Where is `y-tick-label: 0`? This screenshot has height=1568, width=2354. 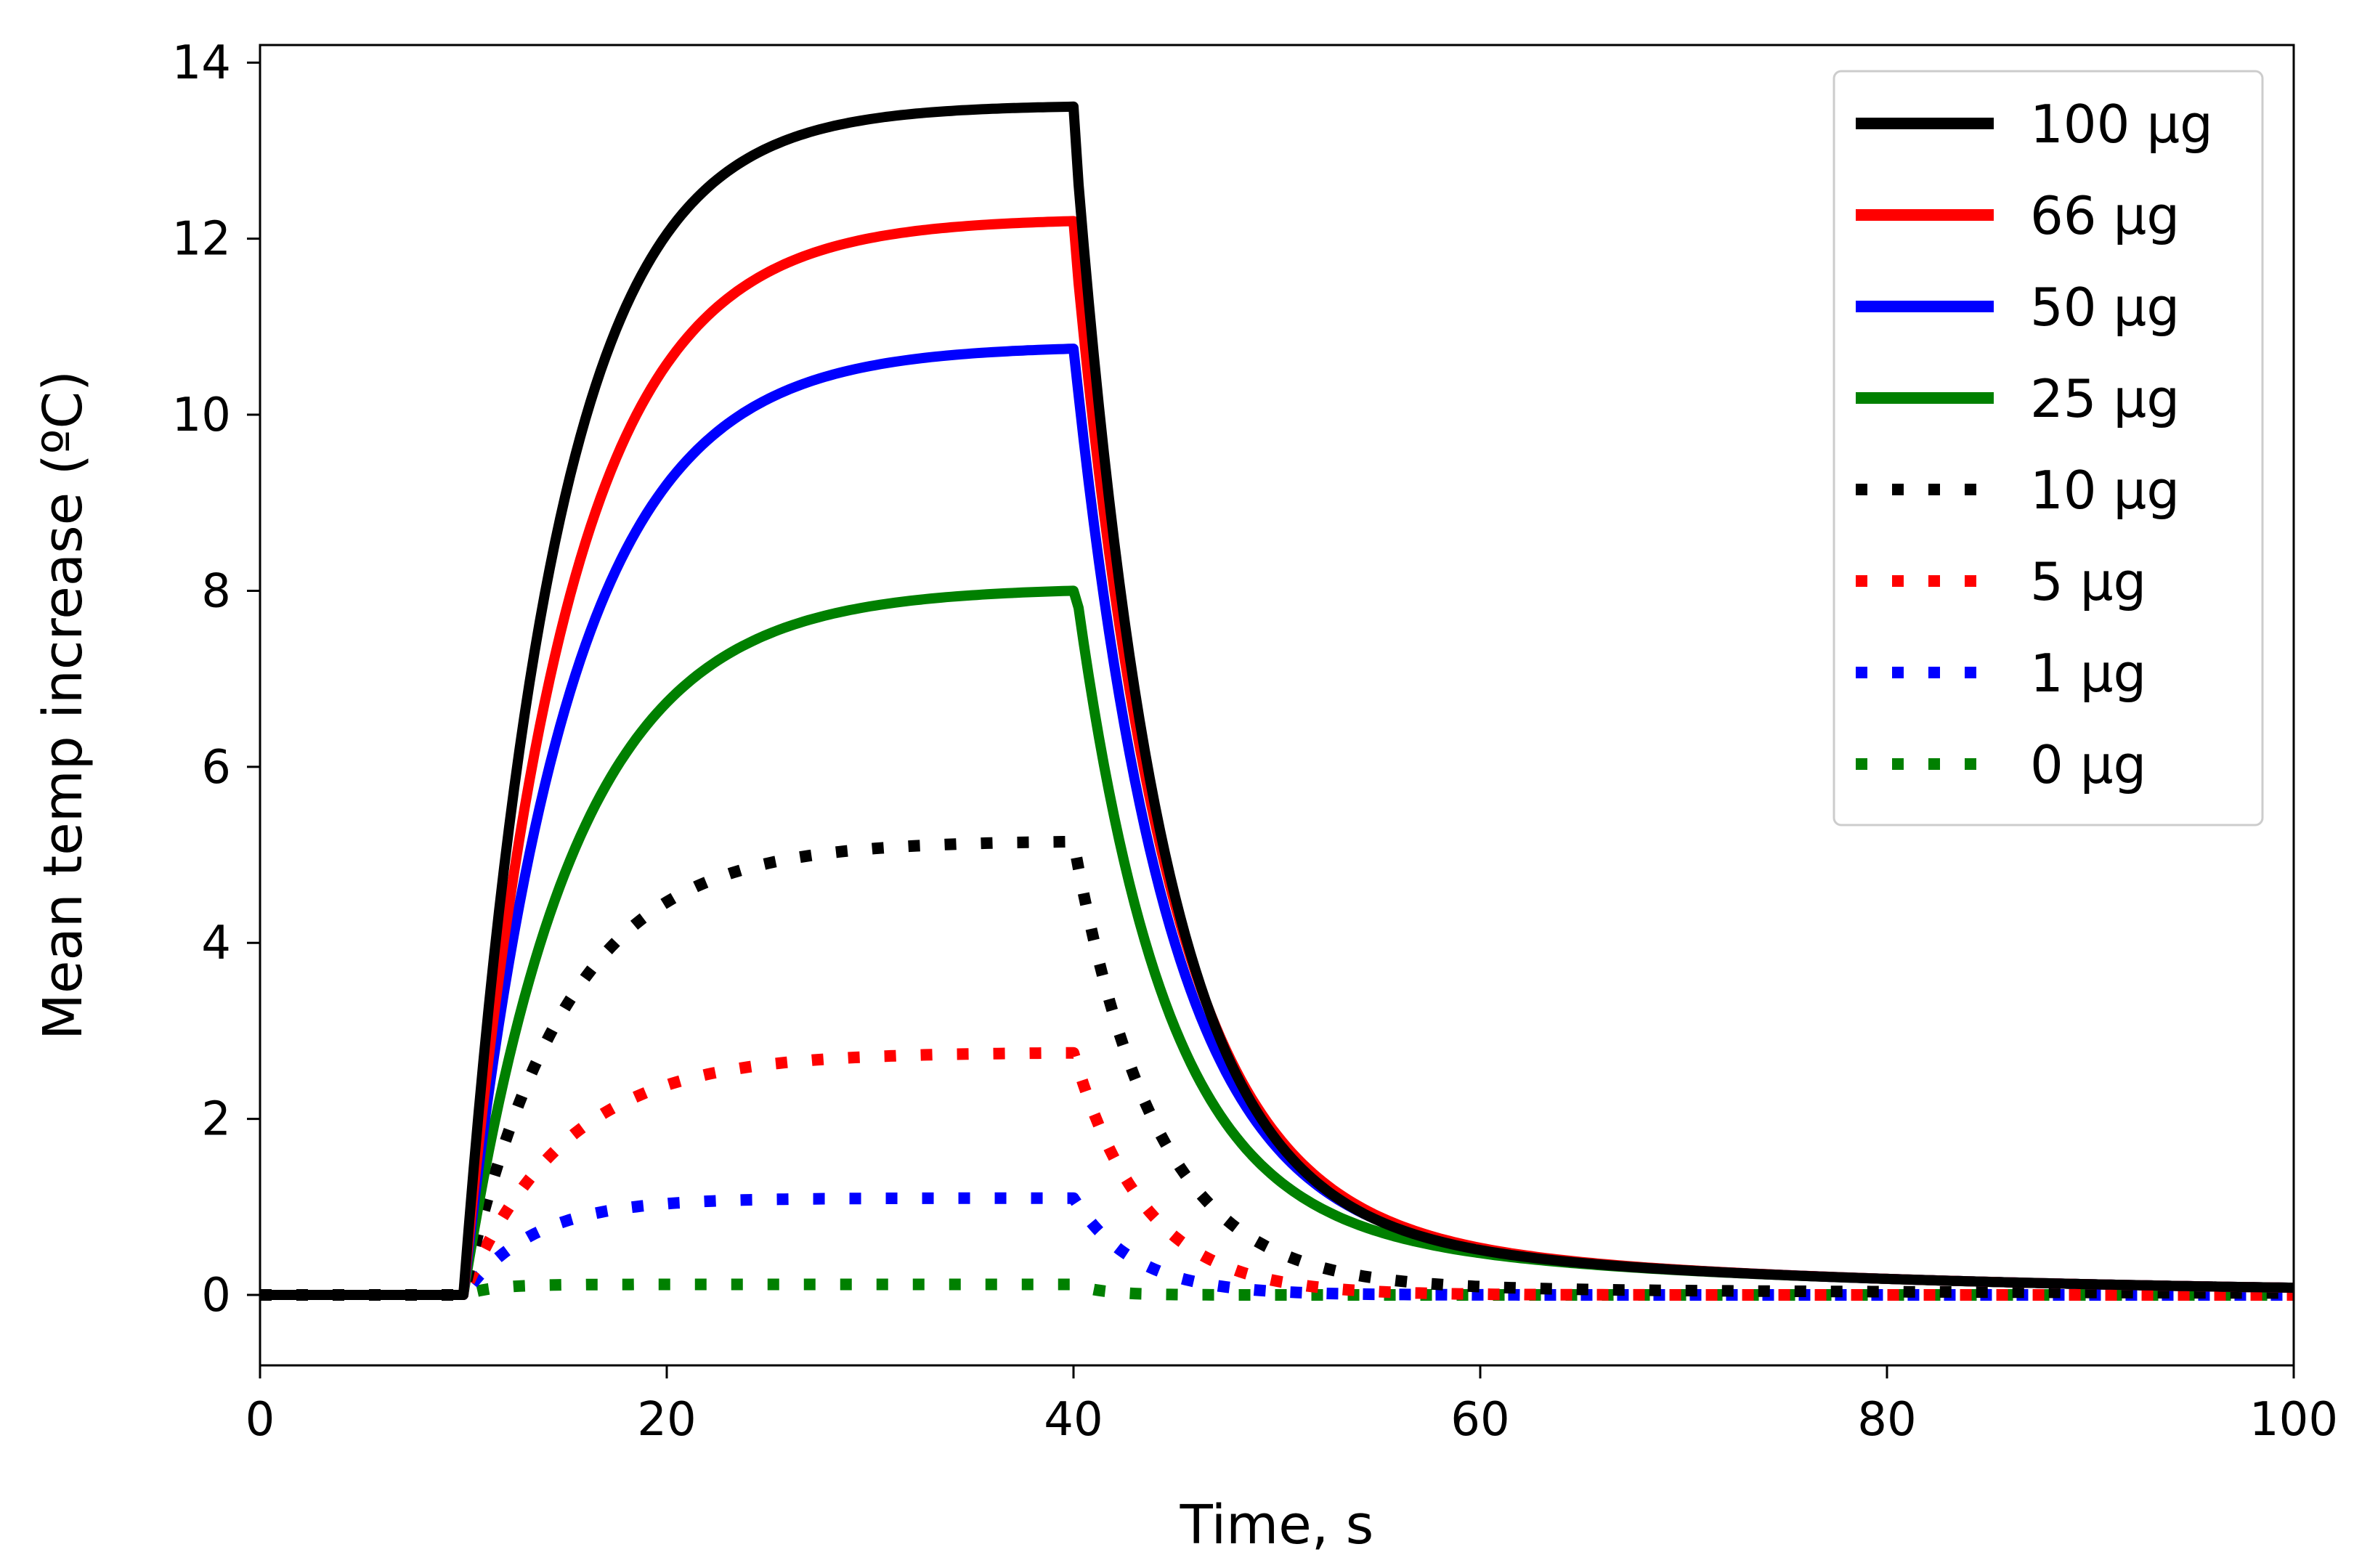 y-tick-label: 0 is located at coordinates (216, 1296).